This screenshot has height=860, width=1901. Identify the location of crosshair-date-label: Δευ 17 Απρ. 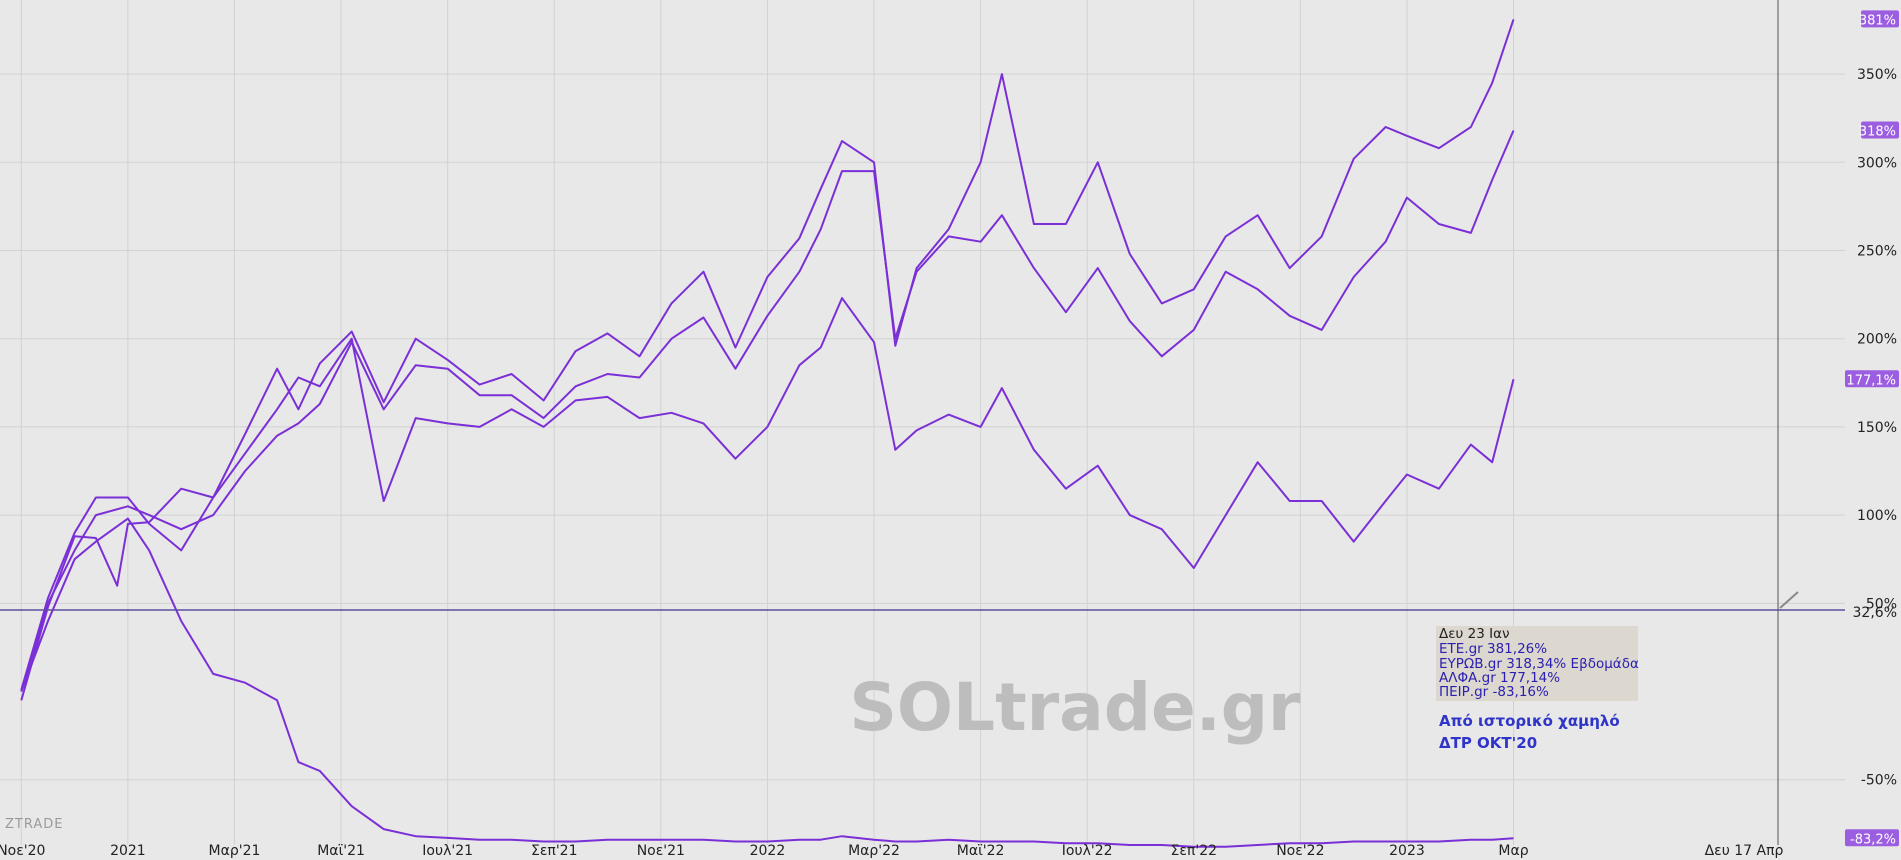
(1744, 851).